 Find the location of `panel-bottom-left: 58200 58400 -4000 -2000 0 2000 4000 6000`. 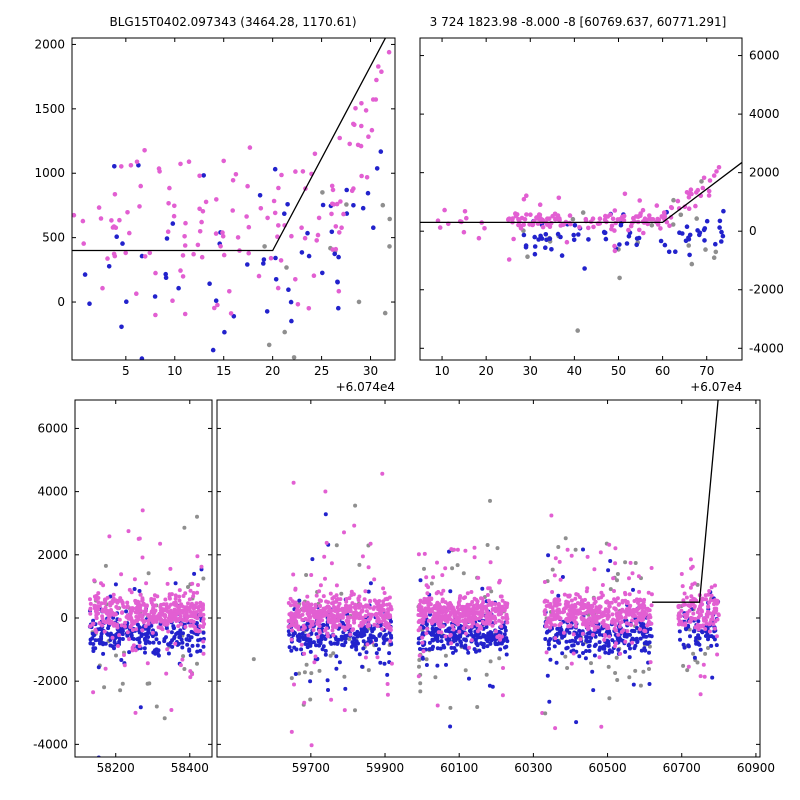

panel-bottom-left: 58200 58400 -4000 -2000 0 2000 4000 6000 is located at coordinates (123, 587).